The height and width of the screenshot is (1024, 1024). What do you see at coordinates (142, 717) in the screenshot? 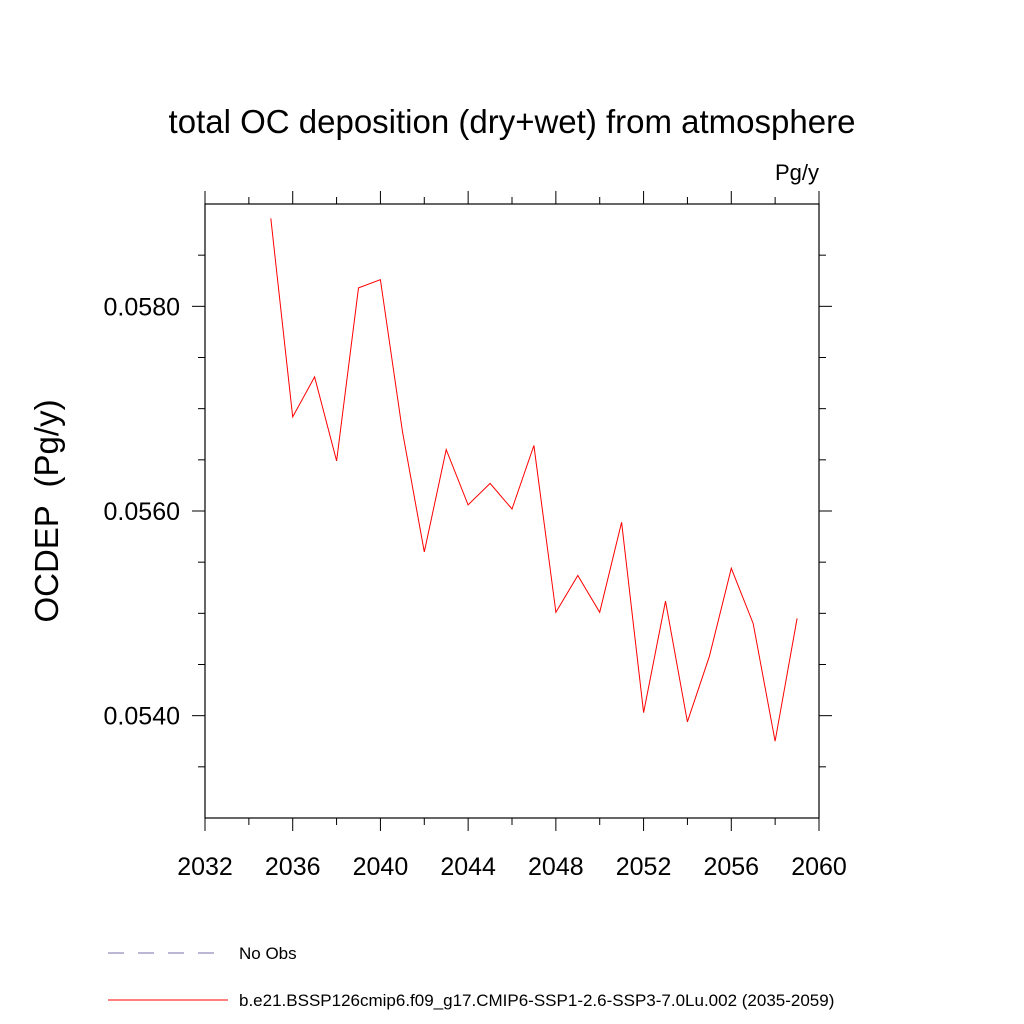
I see `y-tick-label: 0.0540` at bounding box center [142, 717].